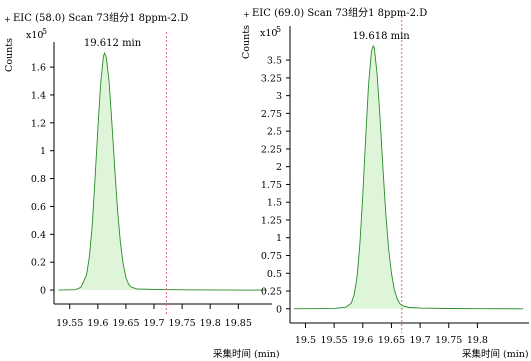 Image resolution: width=531 pixels, height=361 pixels. I want to click on y-tick-label: 1.2, so click(38, 123).